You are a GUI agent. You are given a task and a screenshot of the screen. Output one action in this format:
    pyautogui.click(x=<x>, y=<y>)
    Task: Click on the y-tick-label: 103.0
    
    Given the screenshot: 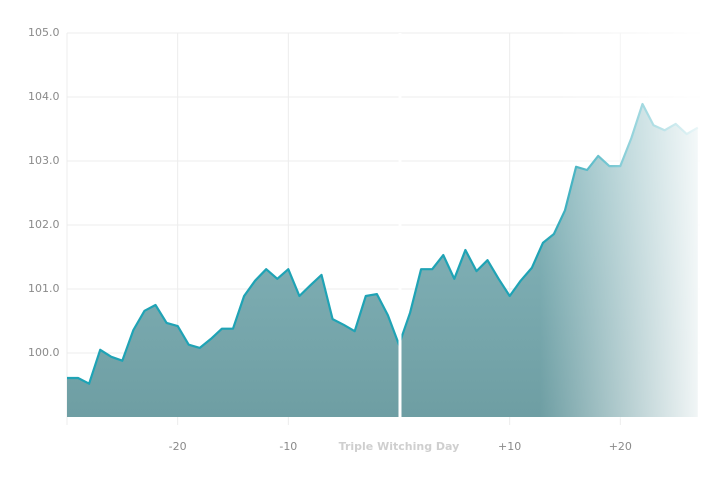 What is the action you would take?
    pyautogui.click(x=44, y=160)
    